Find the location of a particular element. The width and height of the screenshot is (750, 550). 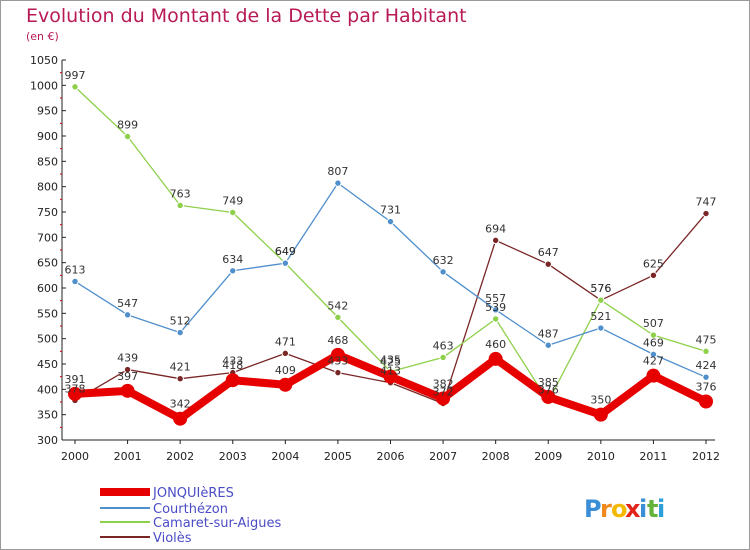

data-label: 397 is located at coordinates (127, 376).